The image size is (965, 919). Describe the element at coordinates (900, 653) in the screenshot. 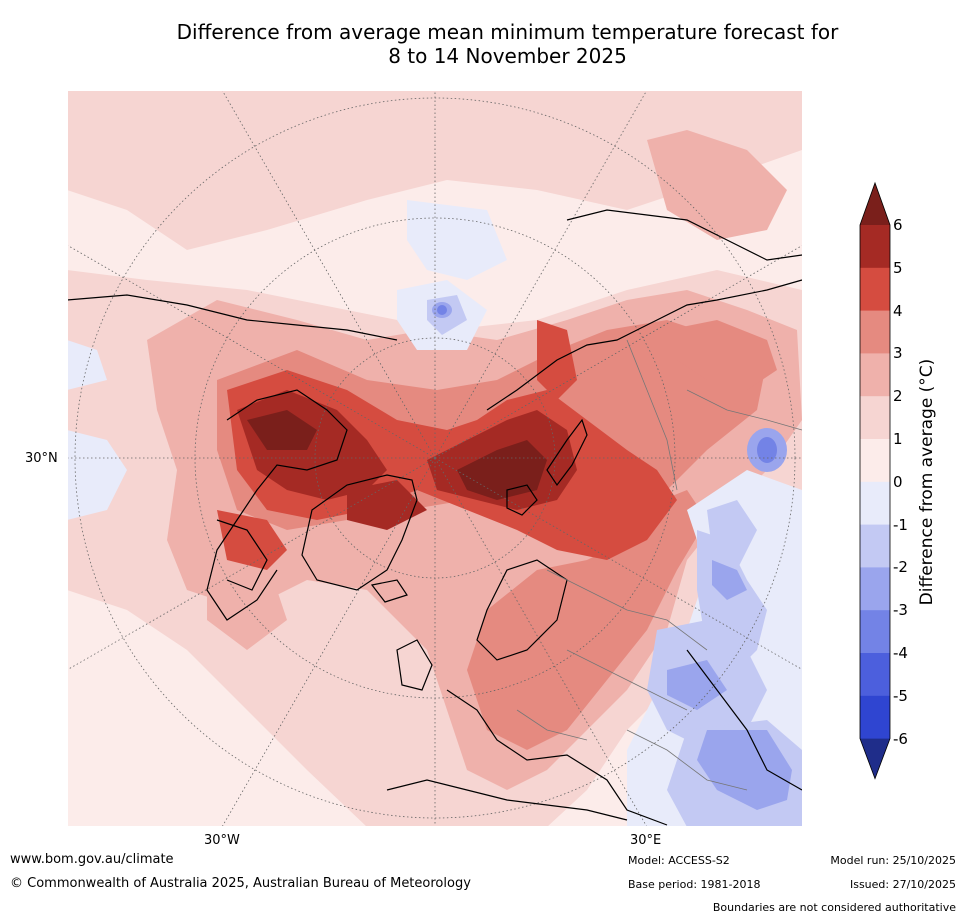

I see `colorbar-tick-label: -4` at that location.